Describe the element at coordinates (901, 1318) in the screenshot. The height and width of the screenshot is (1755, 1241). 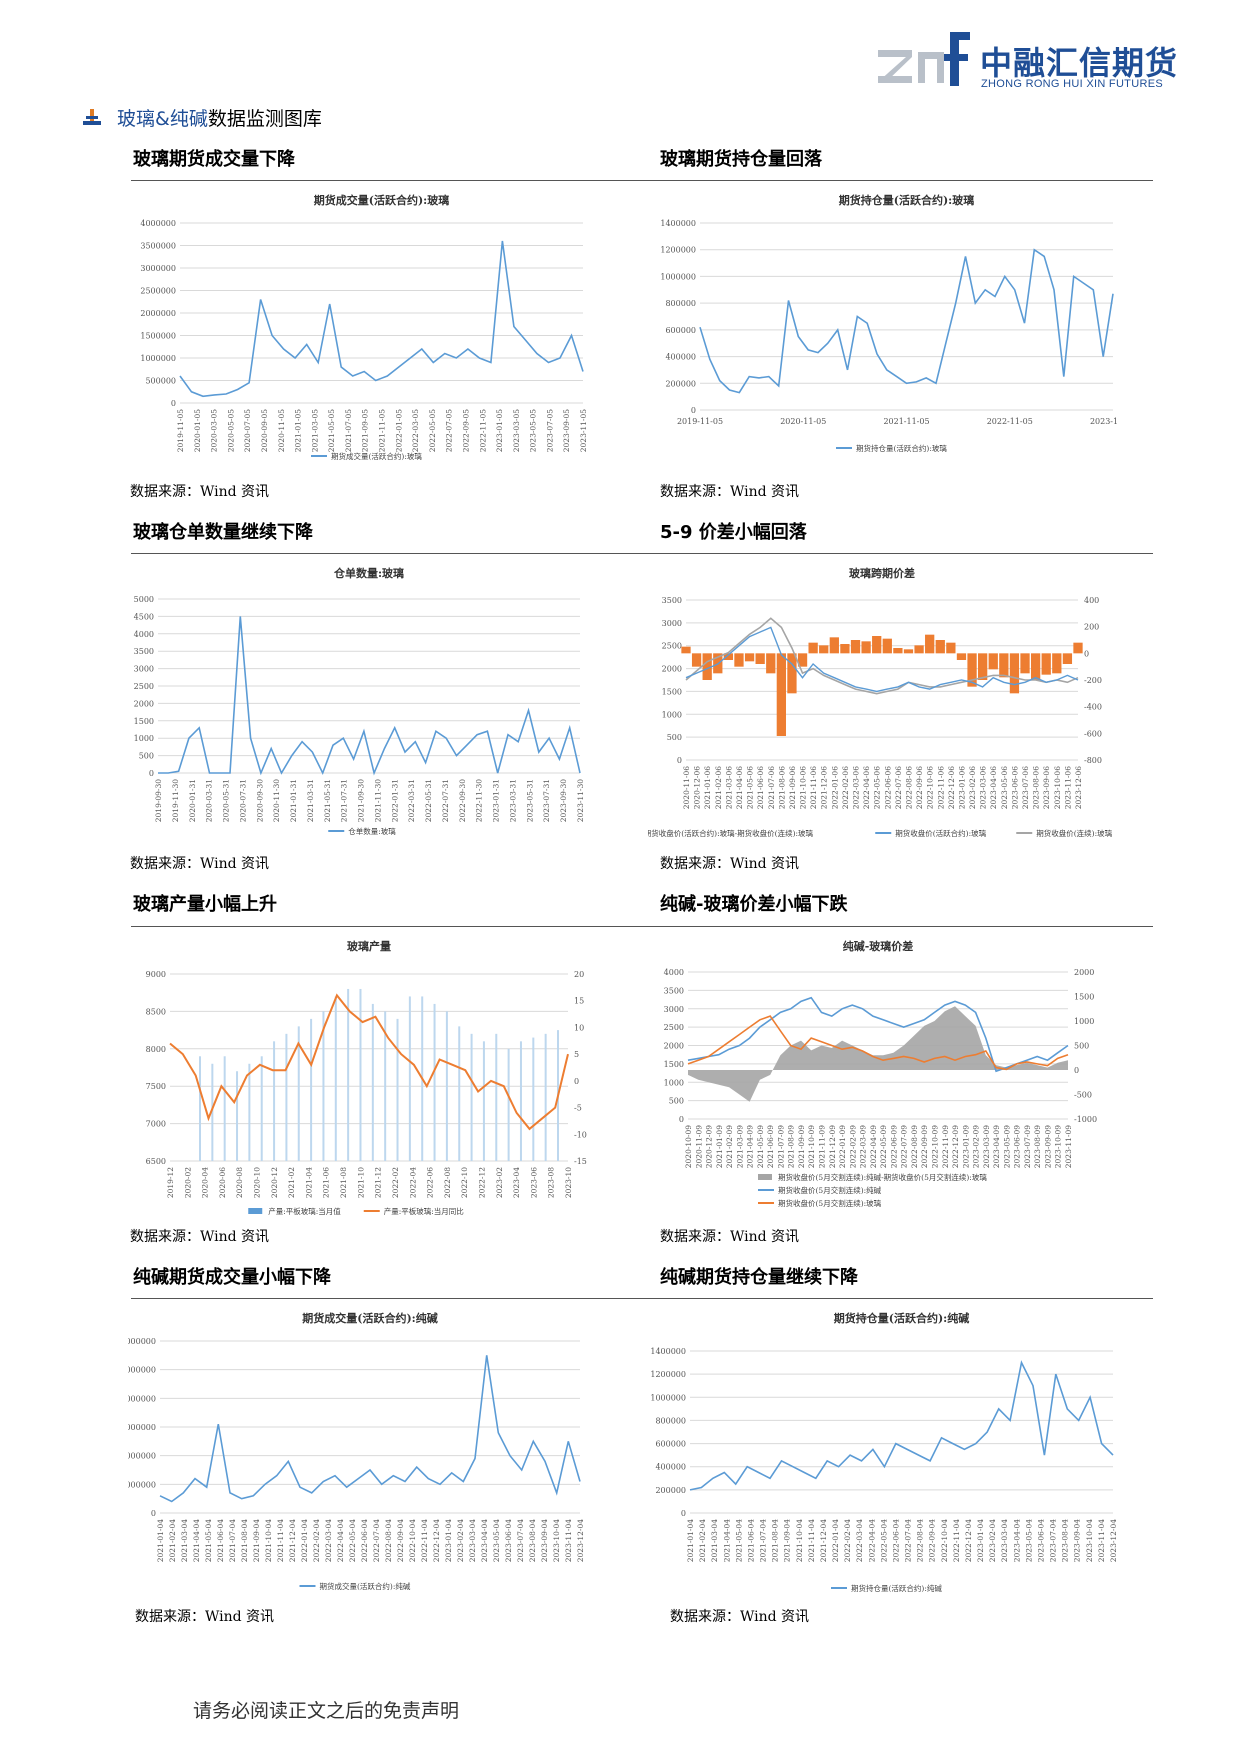
I see `chart-title: 期货持仓量(活跃合约):纯碱` at that location.